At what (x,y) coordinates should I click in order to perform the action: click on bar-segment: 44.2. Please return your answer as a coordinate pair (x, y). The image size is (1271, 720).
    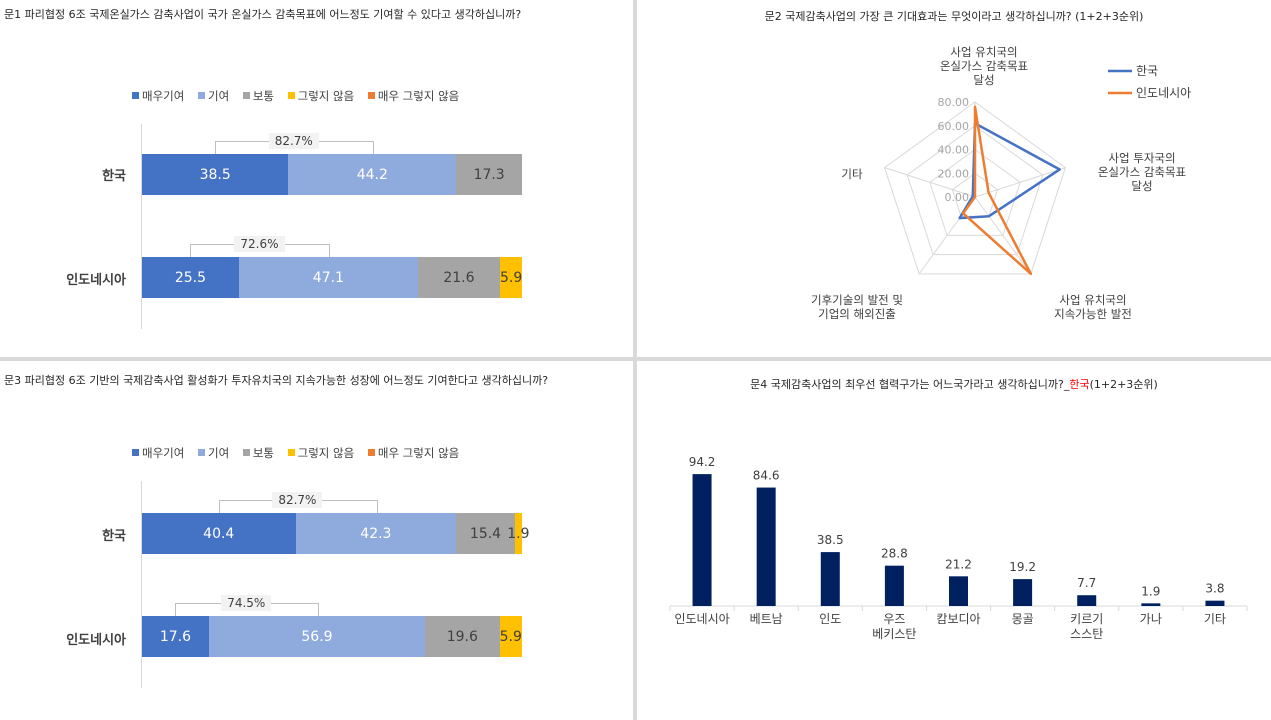
    Looking at the image, I should click on (372, 174).